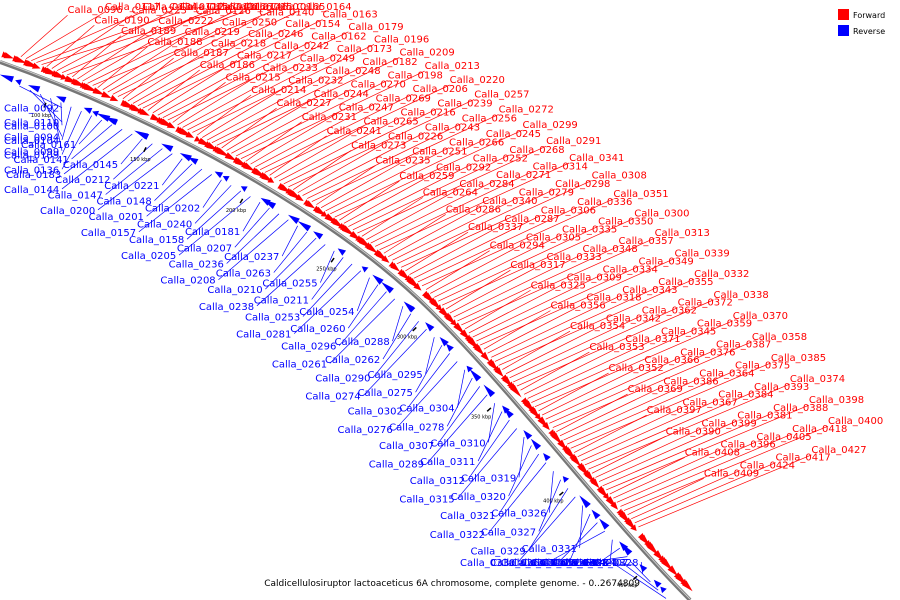 This screenshot has height=600, width=900. I want to click on reverse-feature-label: Calla_0205, so click(148, 256).